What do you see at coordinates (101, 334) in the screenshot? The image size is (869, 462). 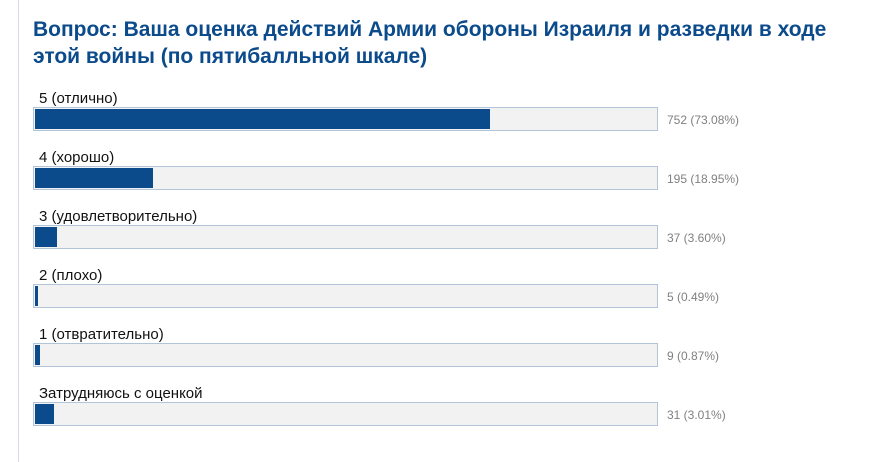 I see `option-label: 1 (отвратительно)` at bounding box center [101, 334].